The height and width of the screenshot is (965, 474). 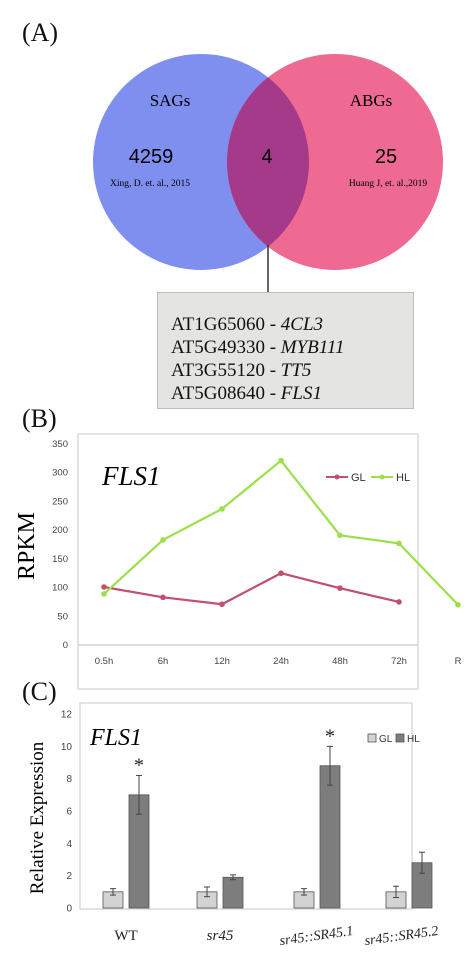 I want to click on legend-marker-gl, so click(x=337, y=477).